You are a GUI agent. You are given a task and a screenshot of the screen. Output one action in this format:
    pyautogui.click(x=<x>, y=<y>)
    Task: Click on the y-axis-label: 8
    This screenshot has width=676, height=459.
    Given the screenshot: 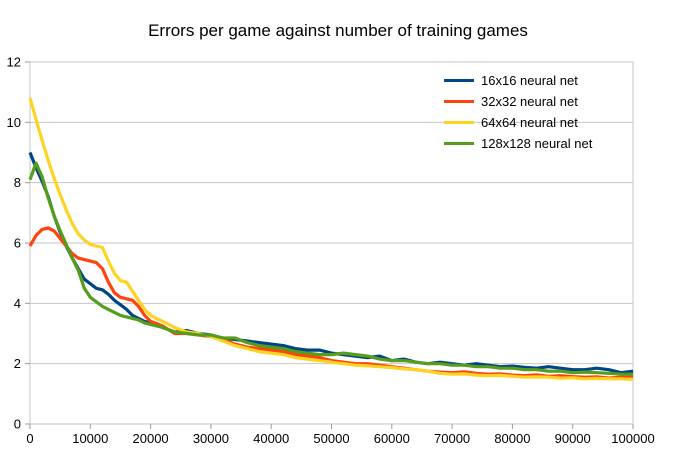 What is the action you would take?
    pyautogui.click(x=17, y=182)
    